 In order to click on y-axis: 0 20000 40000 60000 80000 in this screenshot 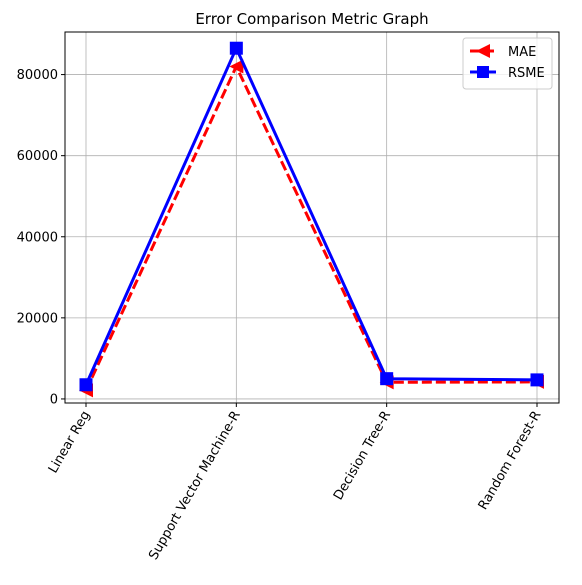, I will do `click(41, 237)`.